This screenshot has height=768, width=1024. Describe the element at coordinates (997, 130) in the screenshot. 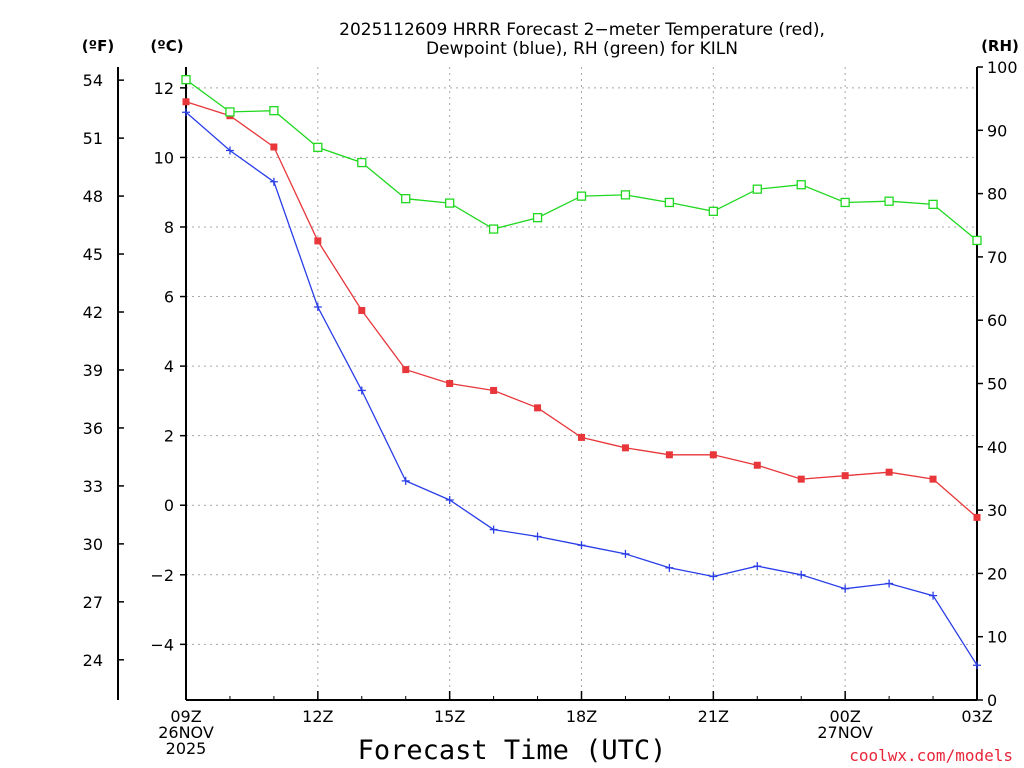

I see `rh-tick-label: 90` at that location.